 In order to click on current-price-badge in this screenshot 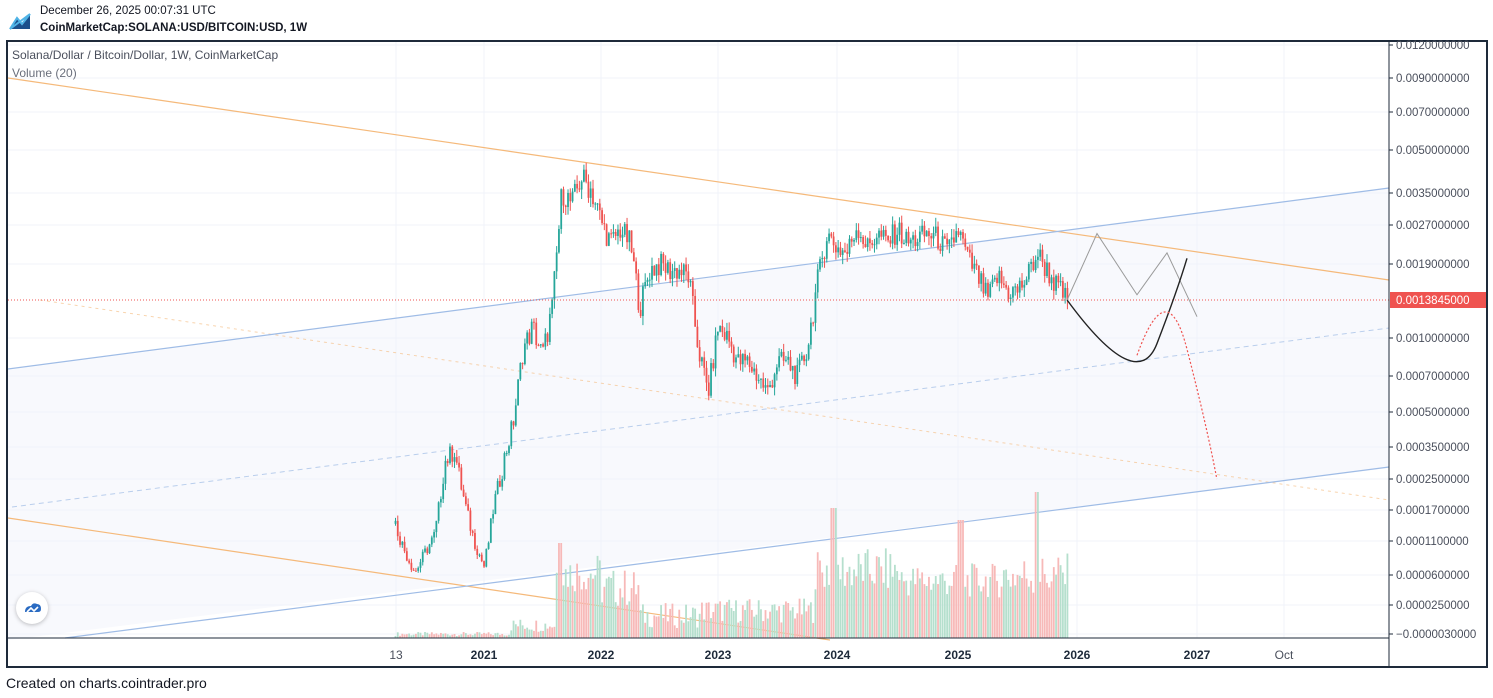, I will do `click(1438, 300)`.